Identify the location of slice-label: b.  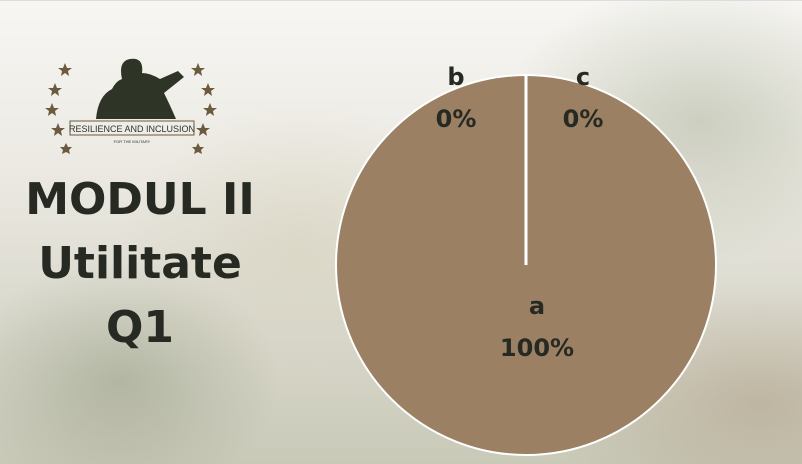
(455, 77).